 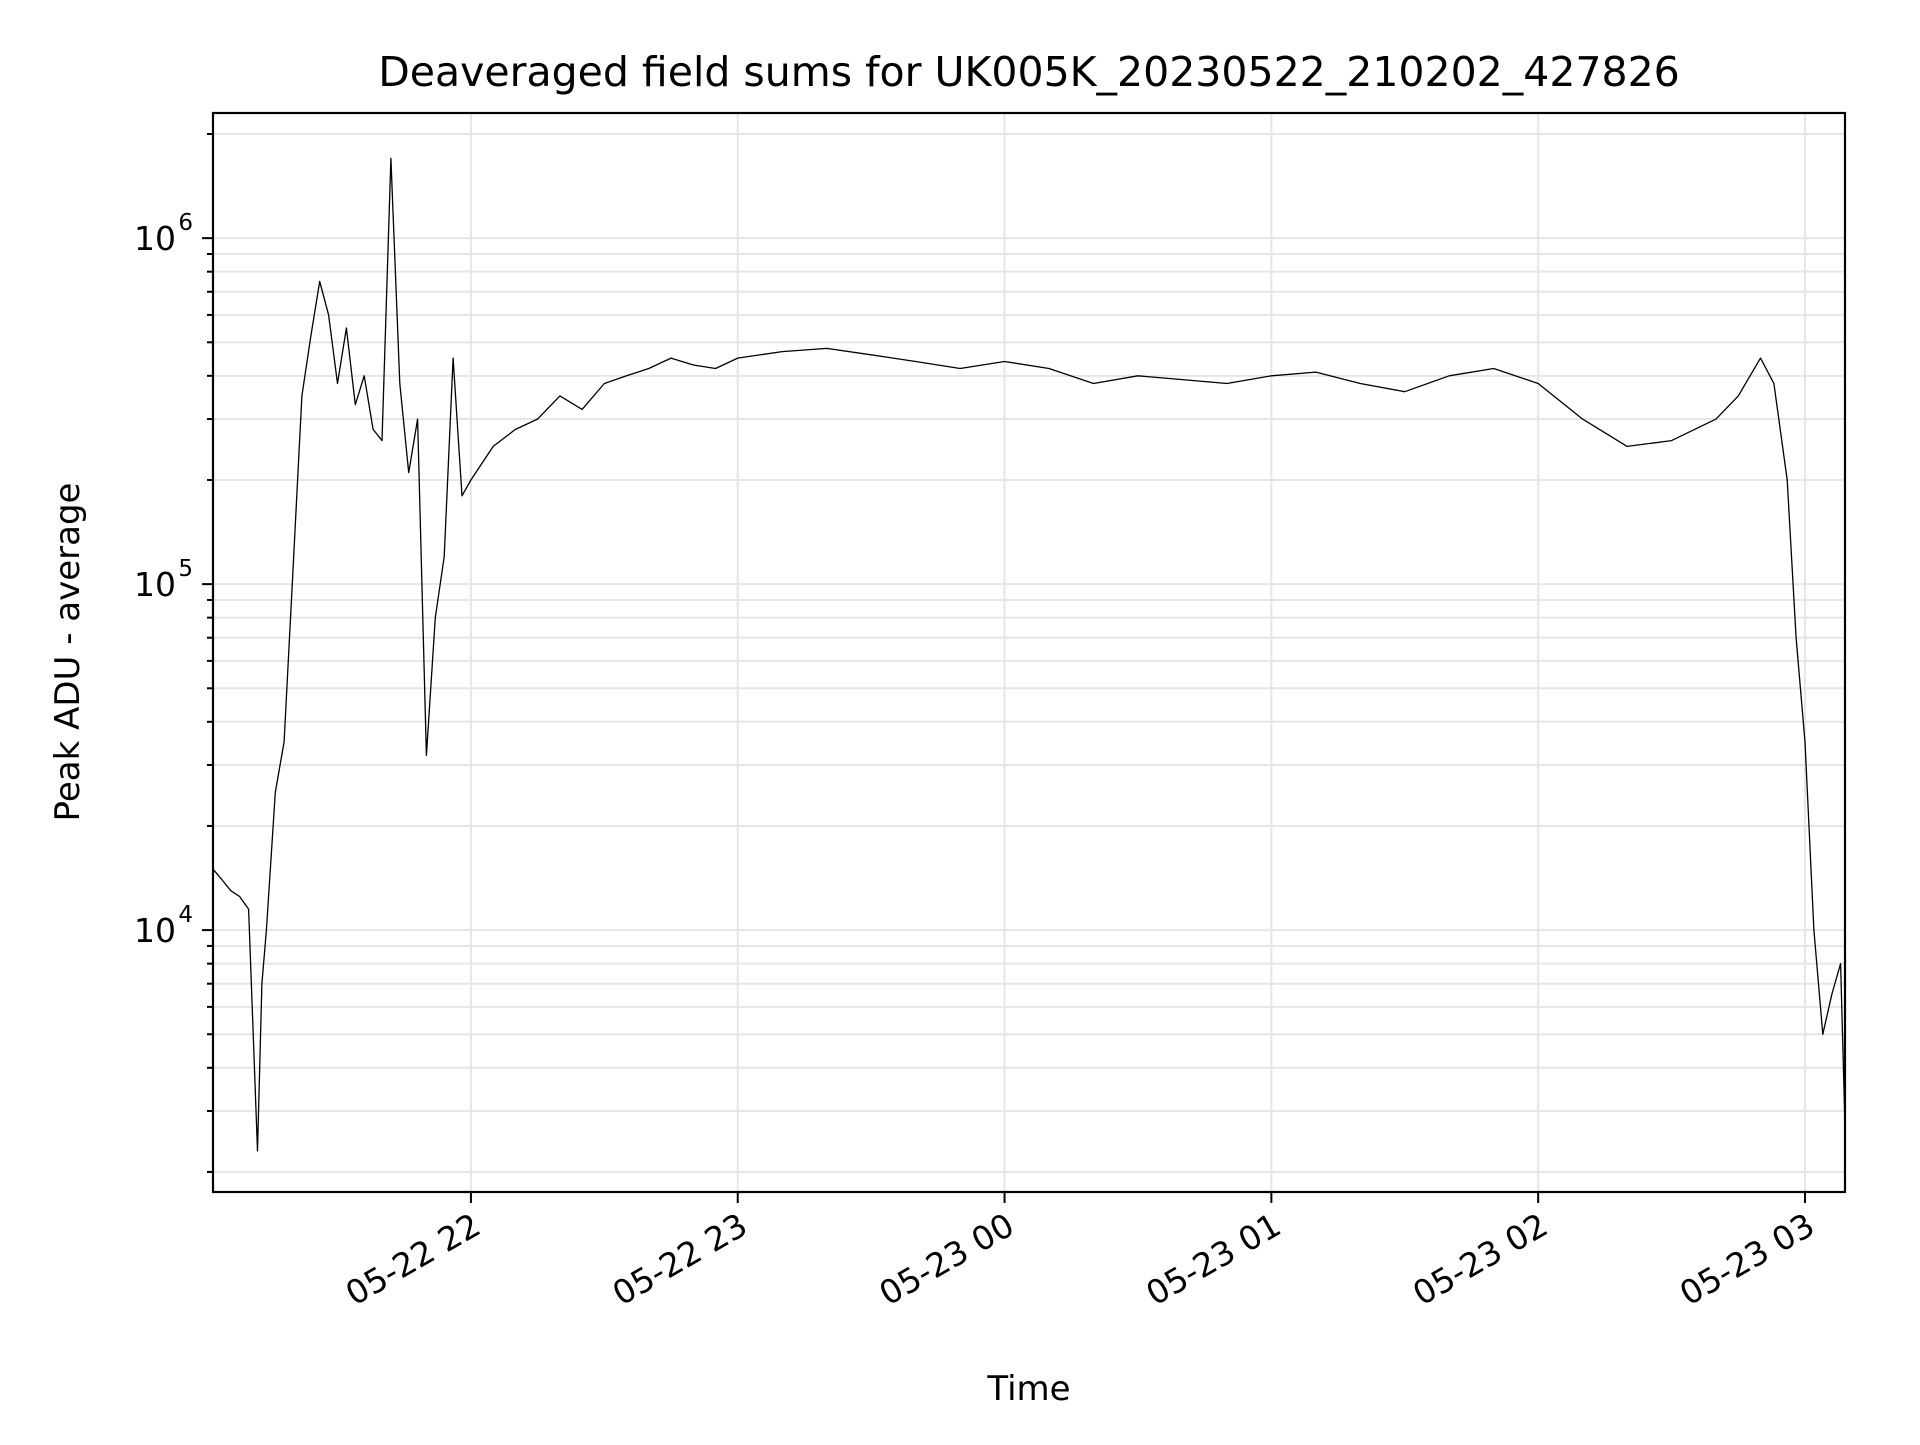 What do you see at coordinates (413, 1259) in the screenshot?
I see `x-tick-label: 05-22 22` at bounding box center [413, 1259].